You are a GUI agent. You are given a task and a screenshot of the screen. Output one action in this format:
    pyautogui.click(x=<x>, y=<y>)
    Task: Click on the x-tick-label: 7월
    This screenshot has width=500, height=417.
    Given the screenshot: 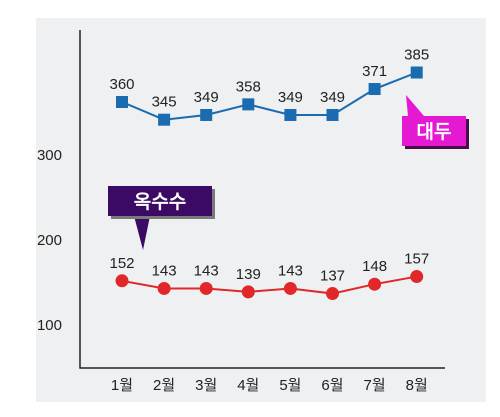 What is the action you would take?
    pyautogui.click(x=375, y=385)
    